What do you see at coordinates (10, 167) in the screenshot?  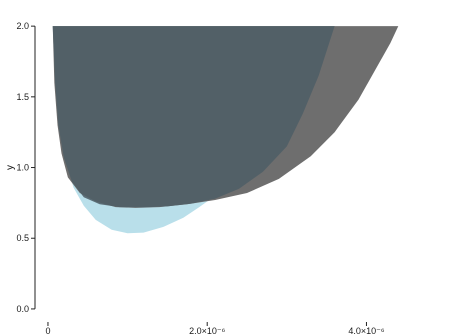 I see `y-axis-label: y` at bounding box center [10, 167].